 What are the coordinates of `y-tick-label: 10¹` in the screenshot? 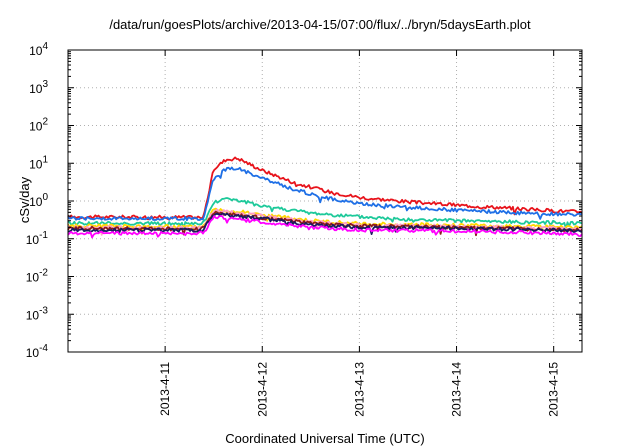 It's located at (38, 162).